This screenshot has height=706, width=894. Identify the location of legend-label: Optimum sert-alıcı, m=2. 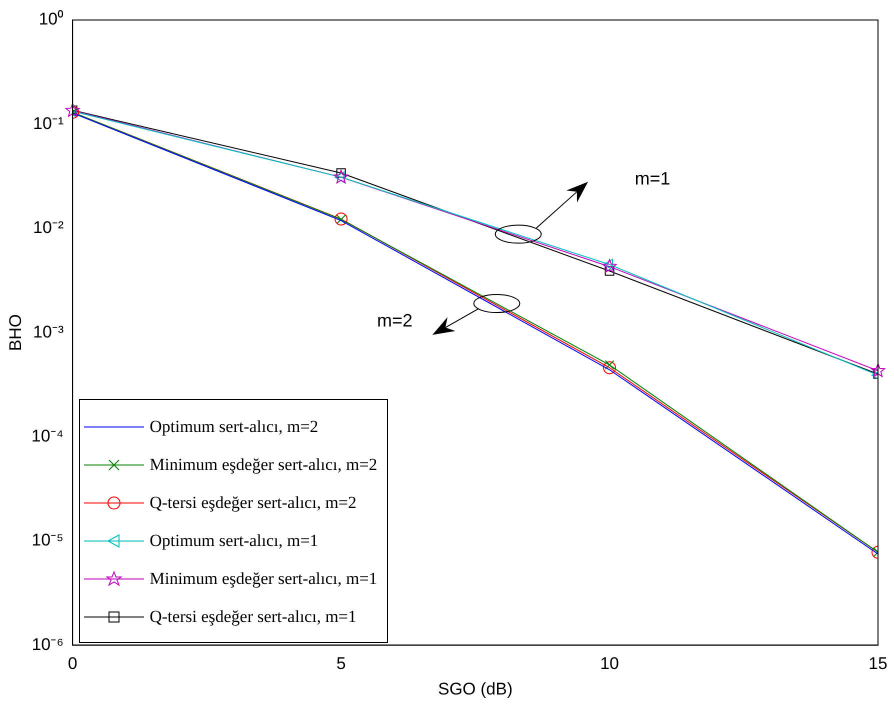
(234, 427).